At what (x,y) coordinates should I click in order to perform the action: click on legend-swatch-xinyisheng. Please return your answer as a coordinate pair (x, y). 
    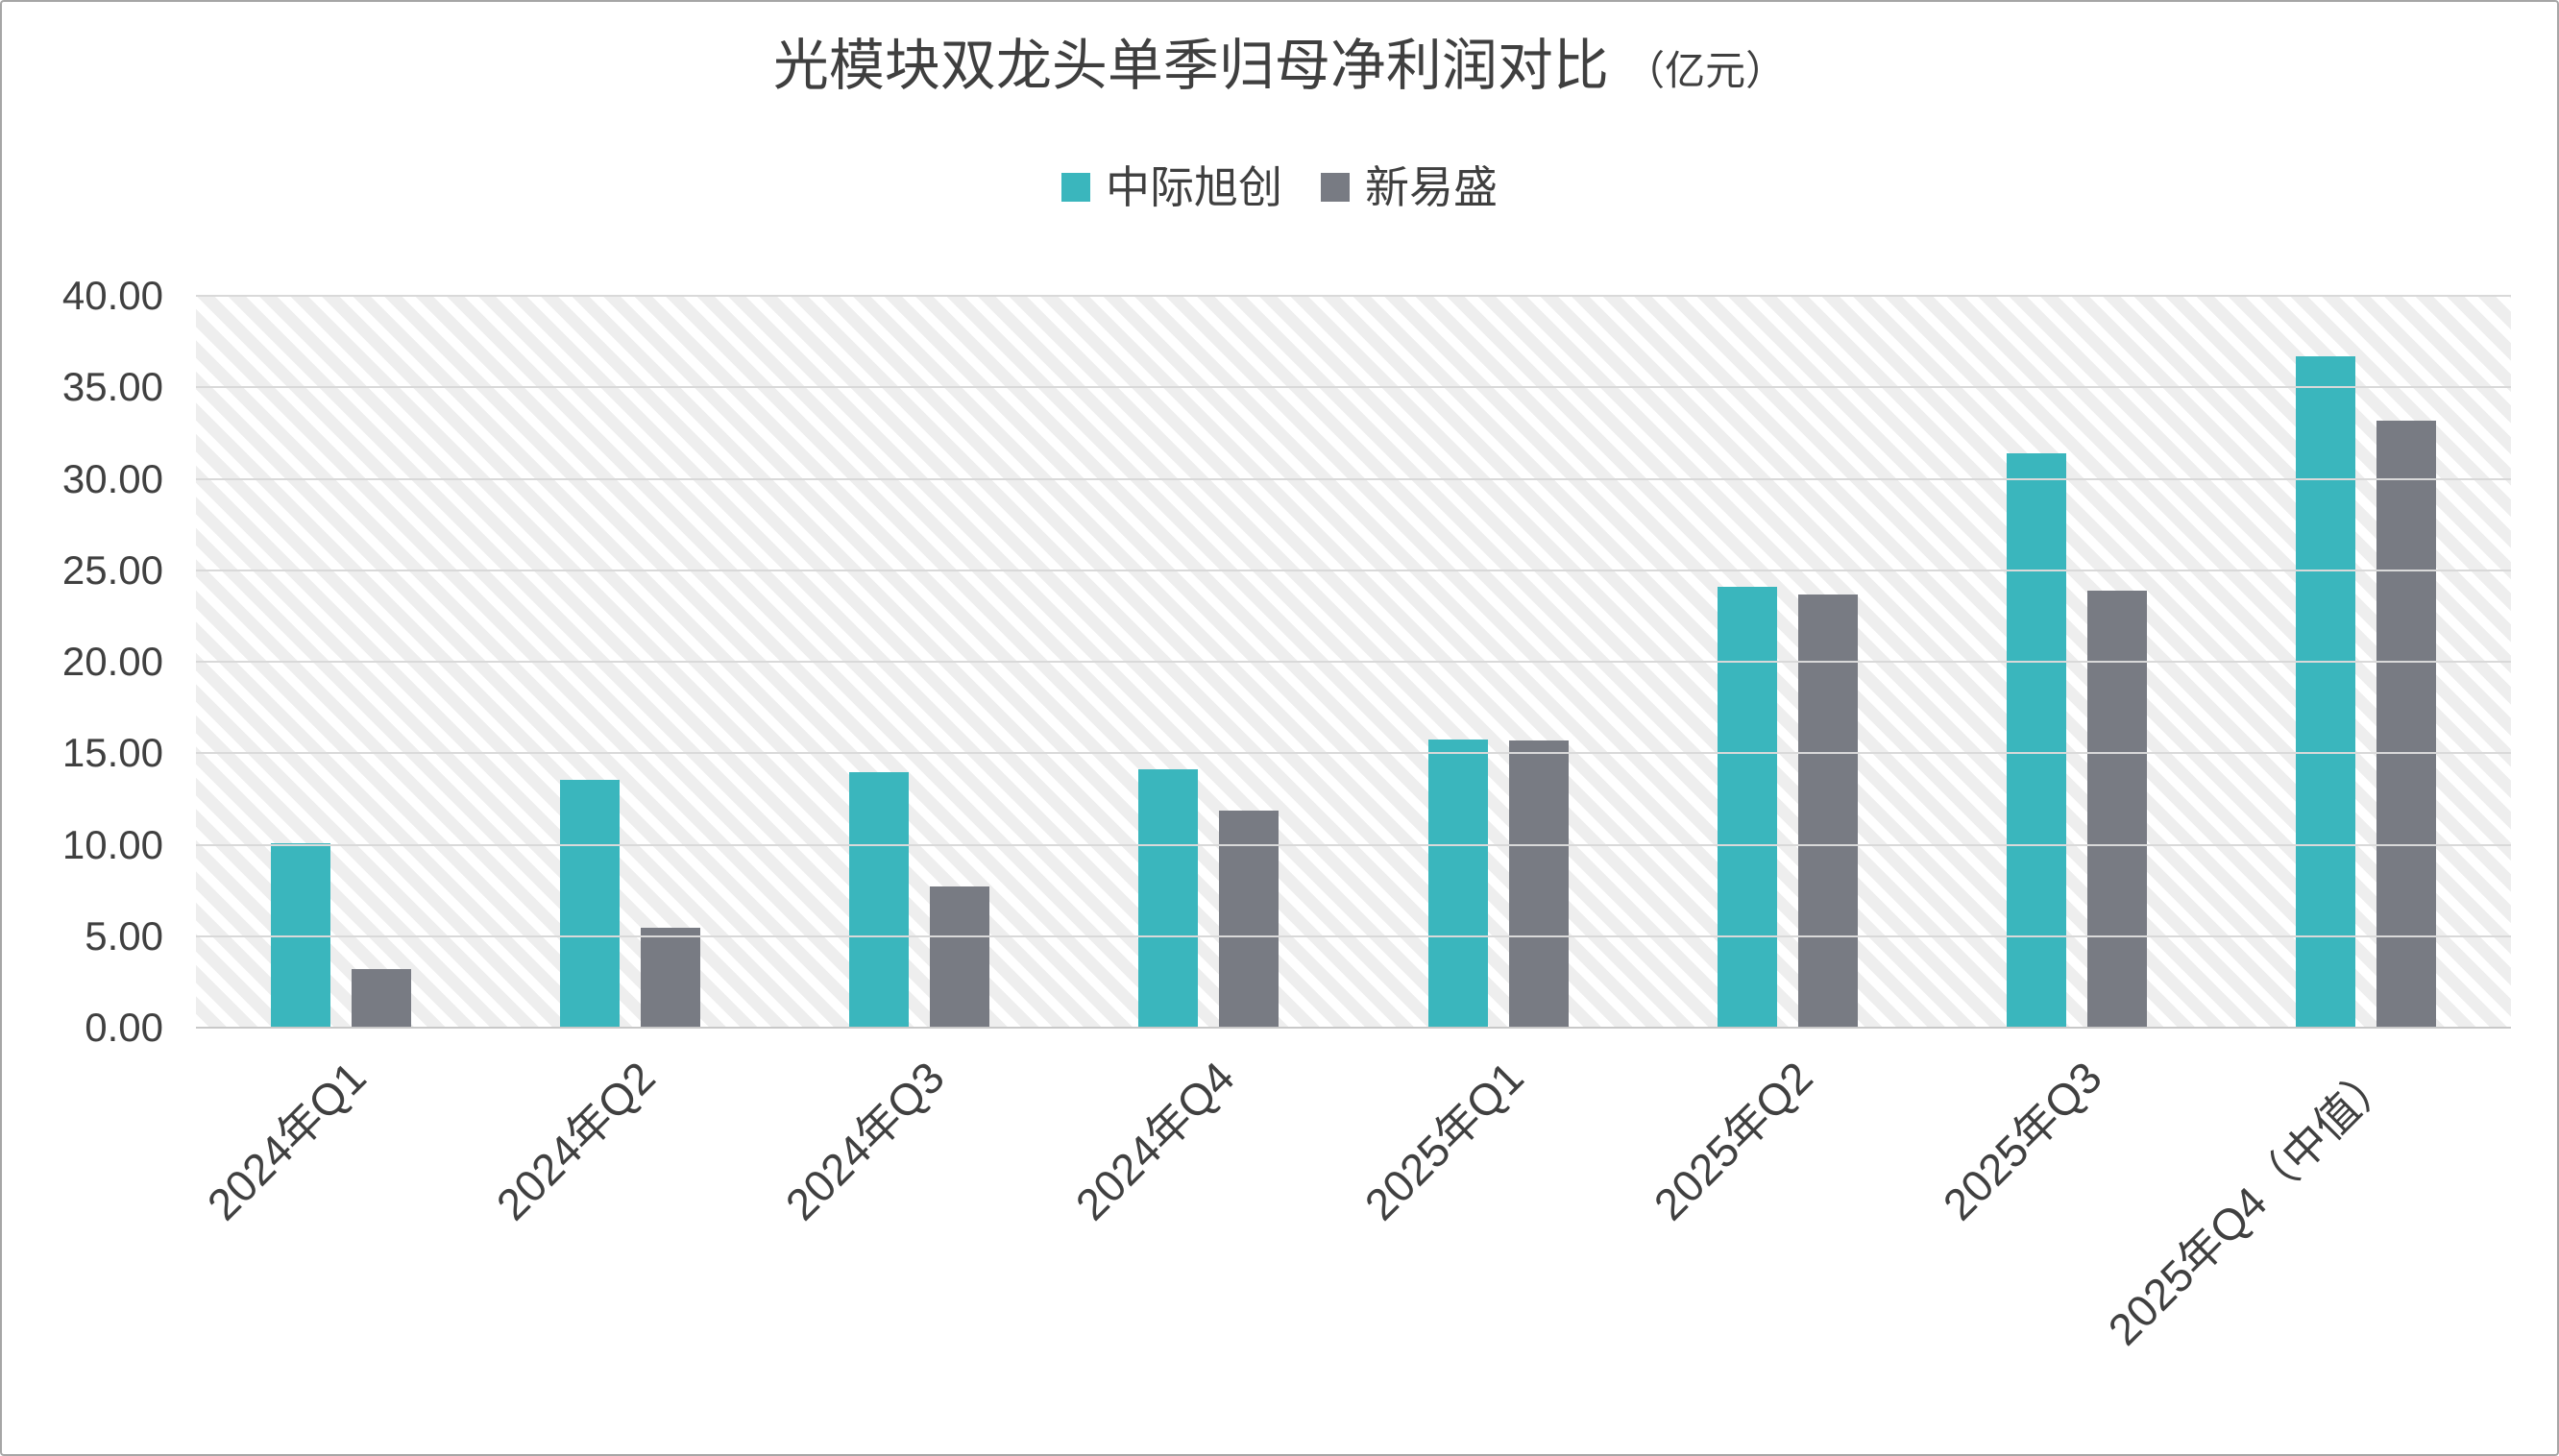
    Looking at the image, I should click on (1335, 188).